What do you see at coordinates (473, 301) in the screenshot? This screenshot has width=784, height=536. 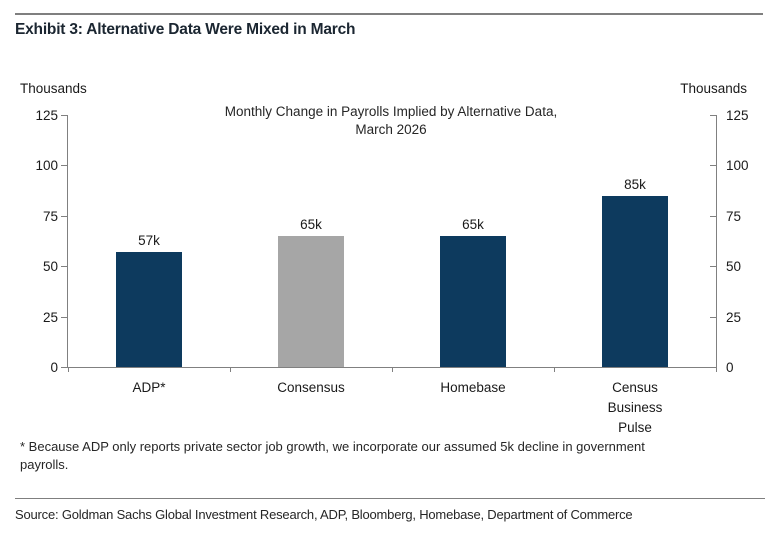 I see `bar-homebase` at bounding box center [473, 301].